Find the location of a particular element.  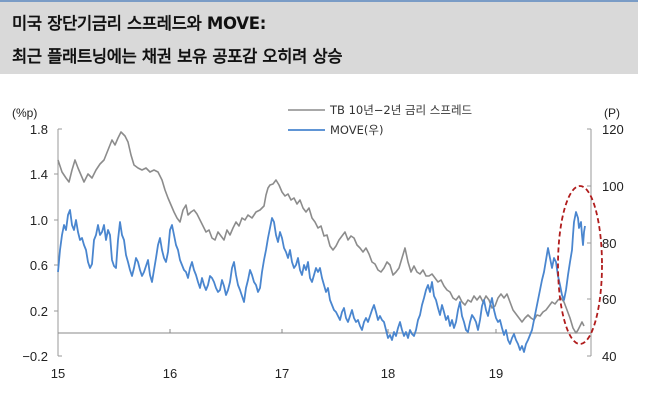

left-tick-neg0.2: −0.2 is located at coordinates (35, 356).